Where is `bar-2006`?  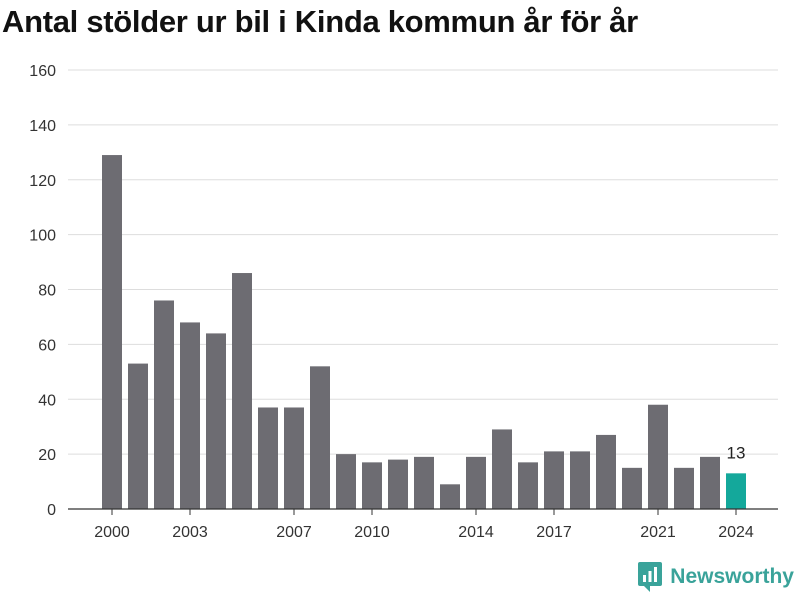
bar-2006 is located at coordinates (268, 458).